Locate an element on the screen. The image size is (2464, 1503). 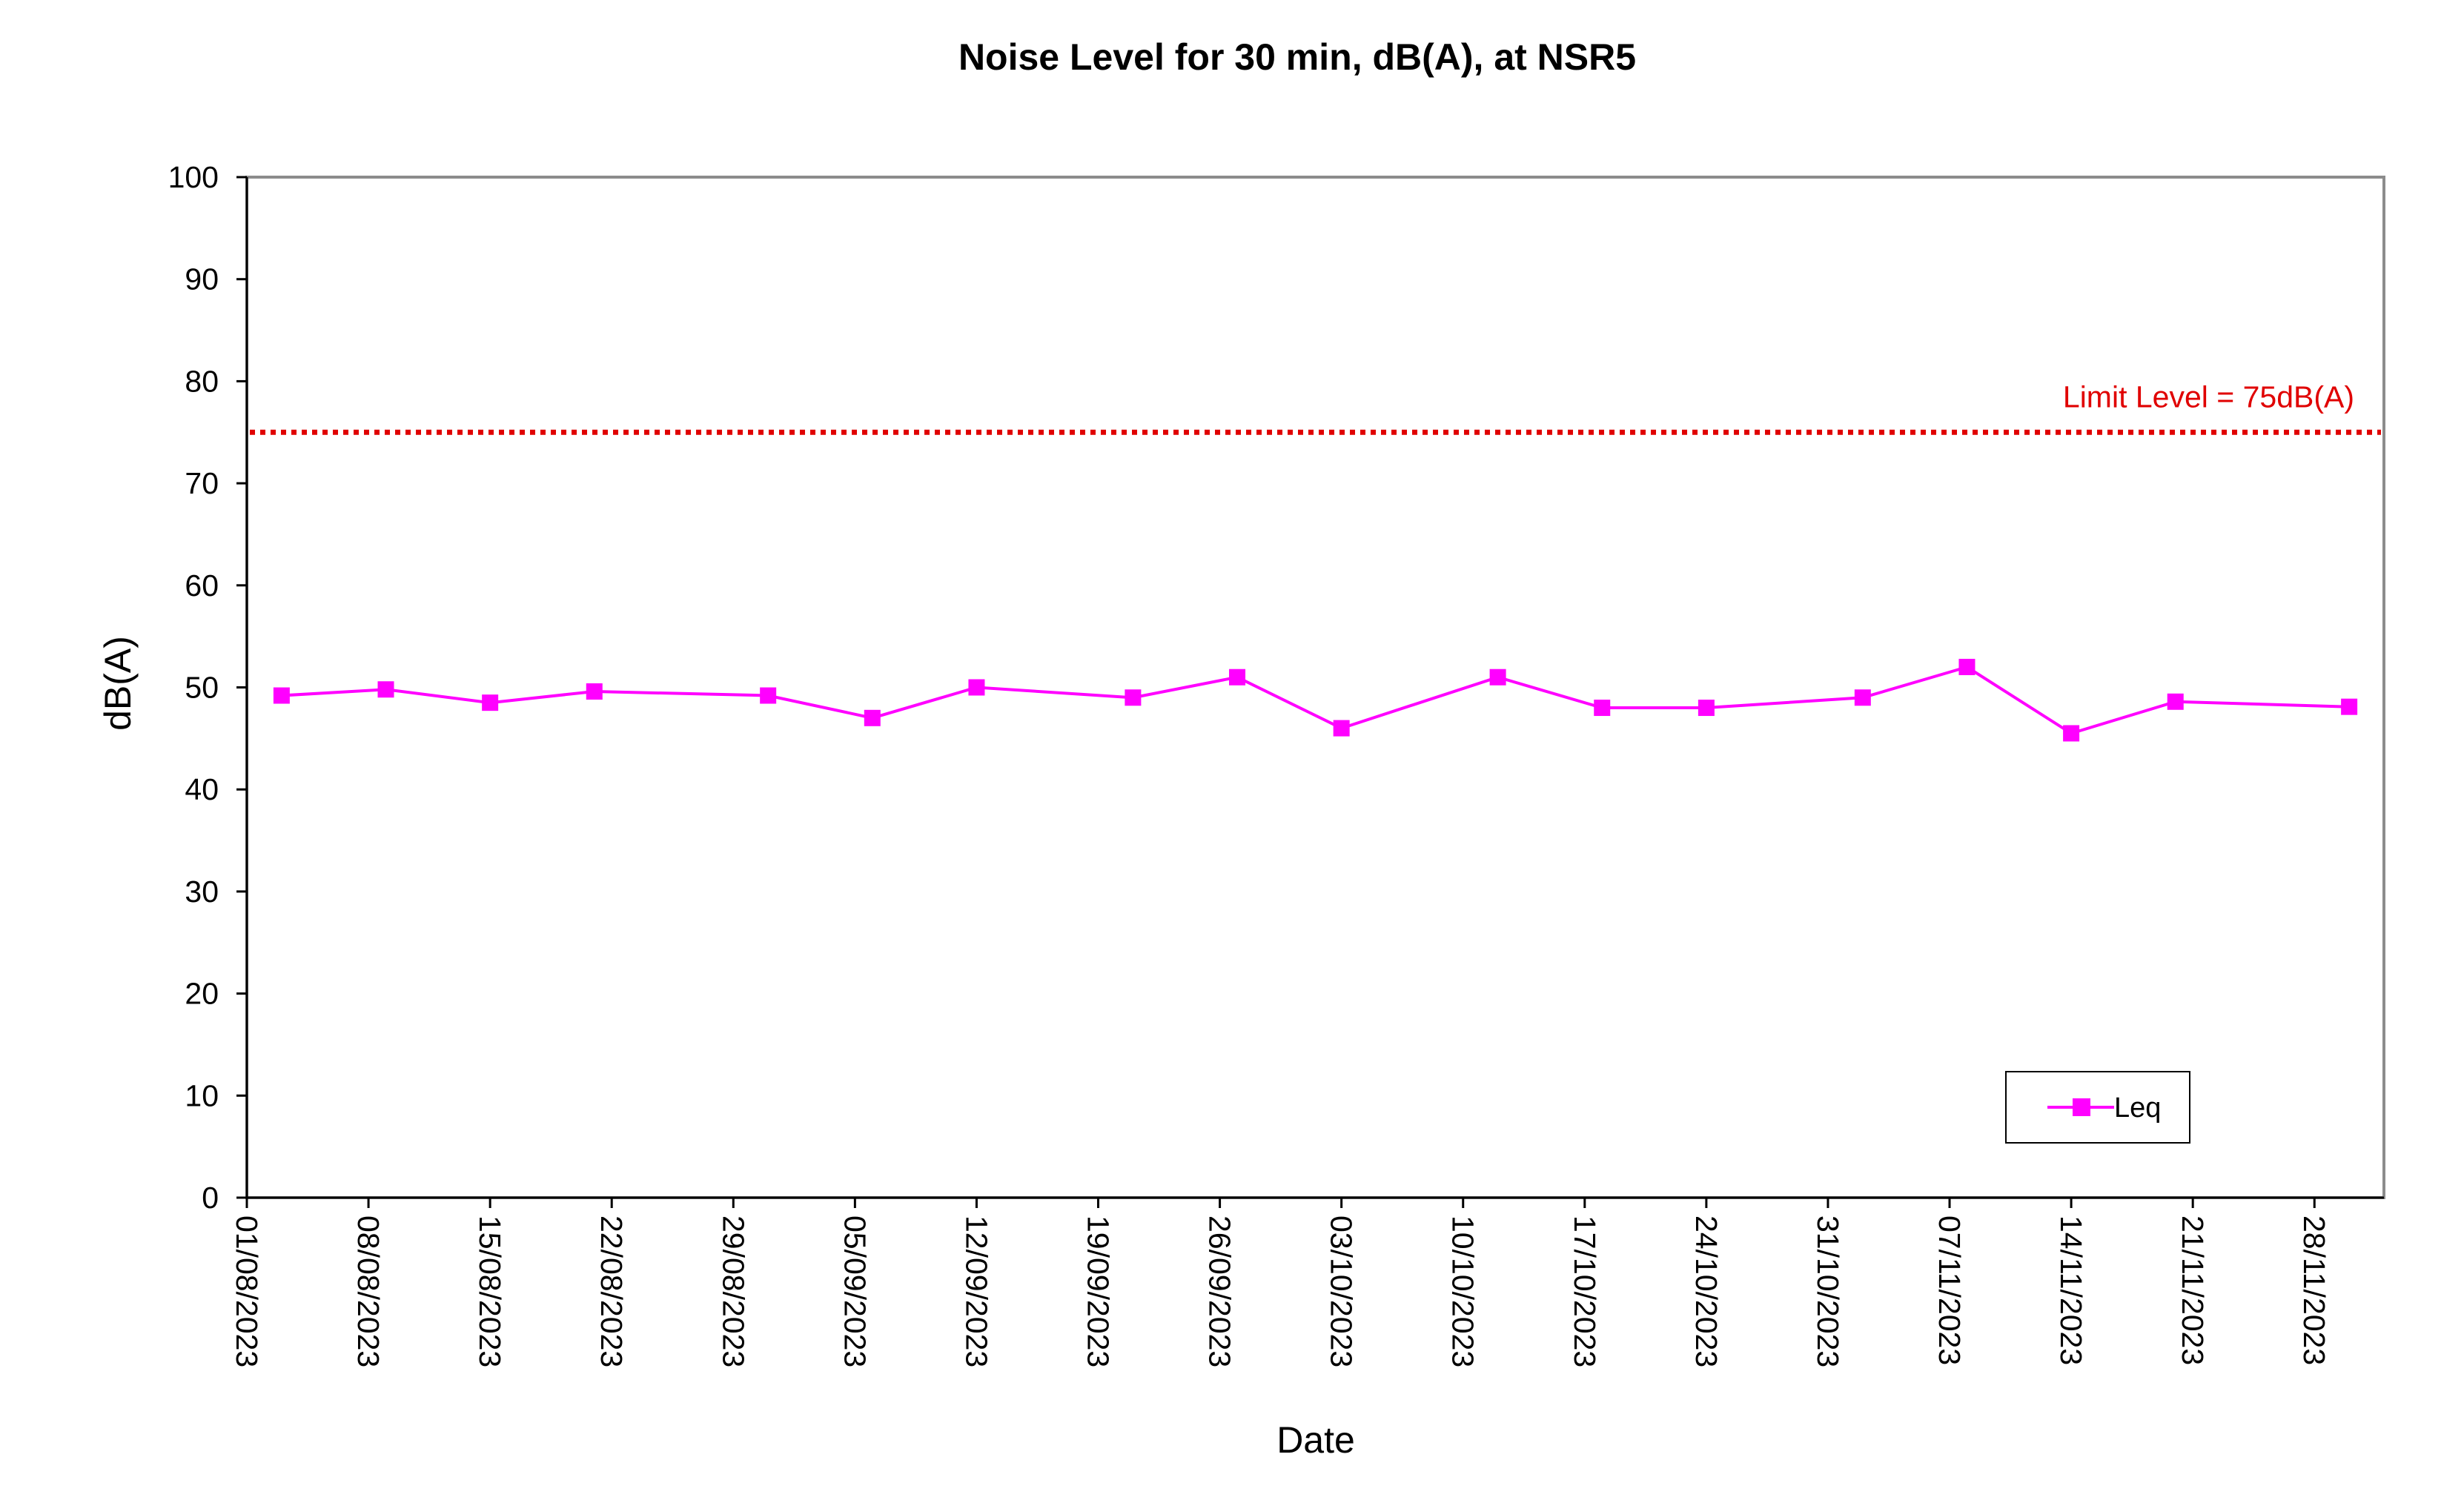
x-tick-label: 29/08/2023 is located at coordinates (733, 1291).